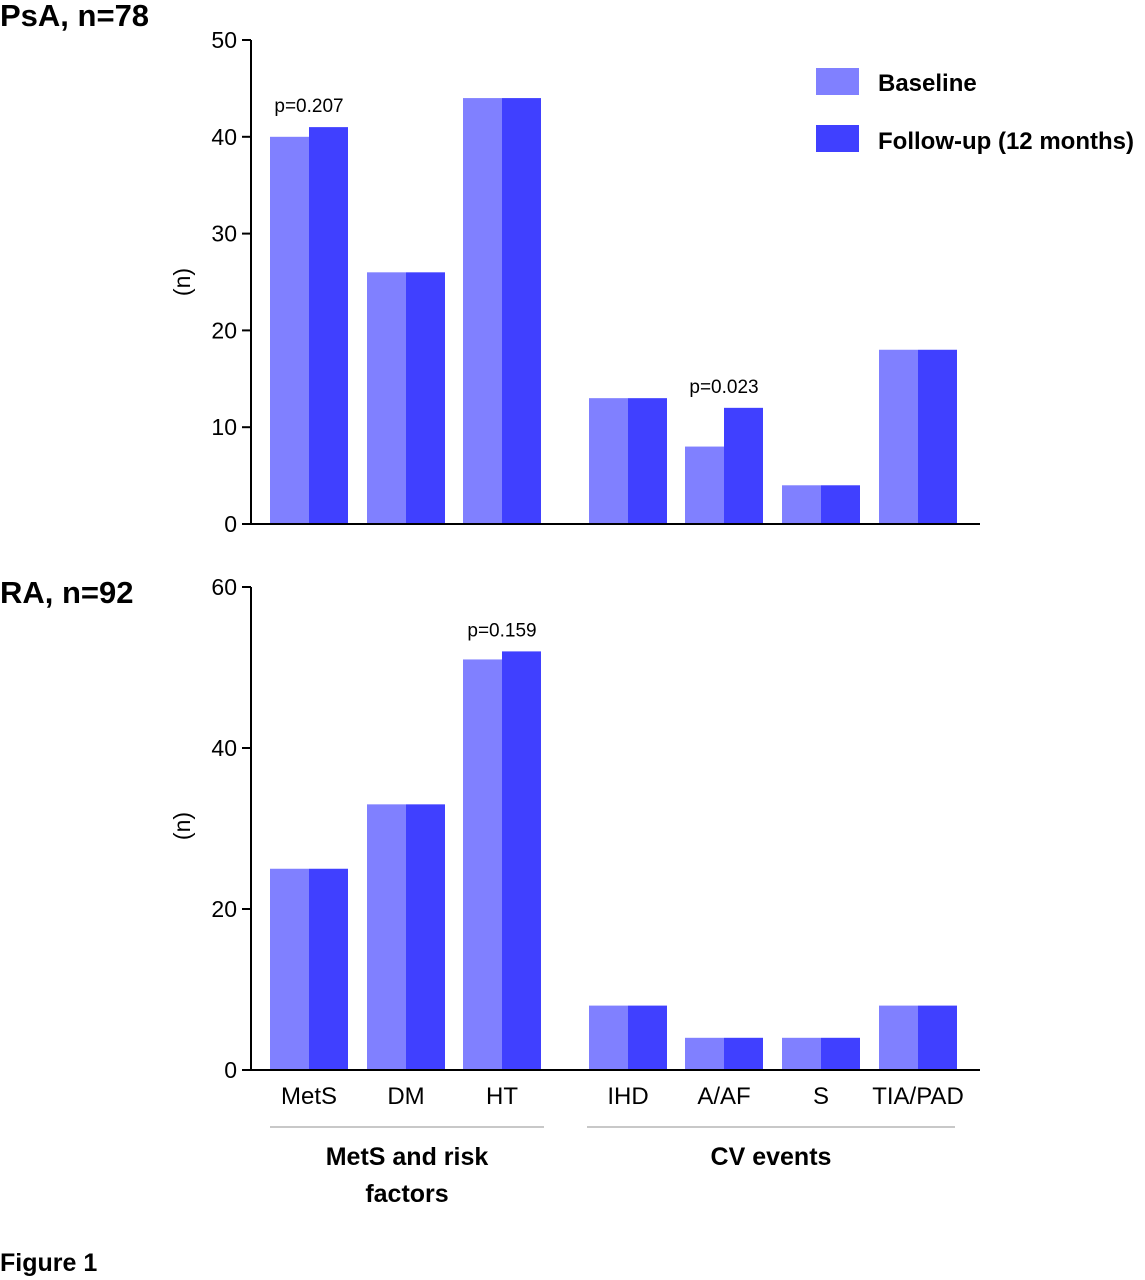 The height and width of the screenshot is (1280, 1145). What do you see at coordinates (224, 427) in the screenshot?
I see `y-tick-label: 10` at bounding box center [224, 427].